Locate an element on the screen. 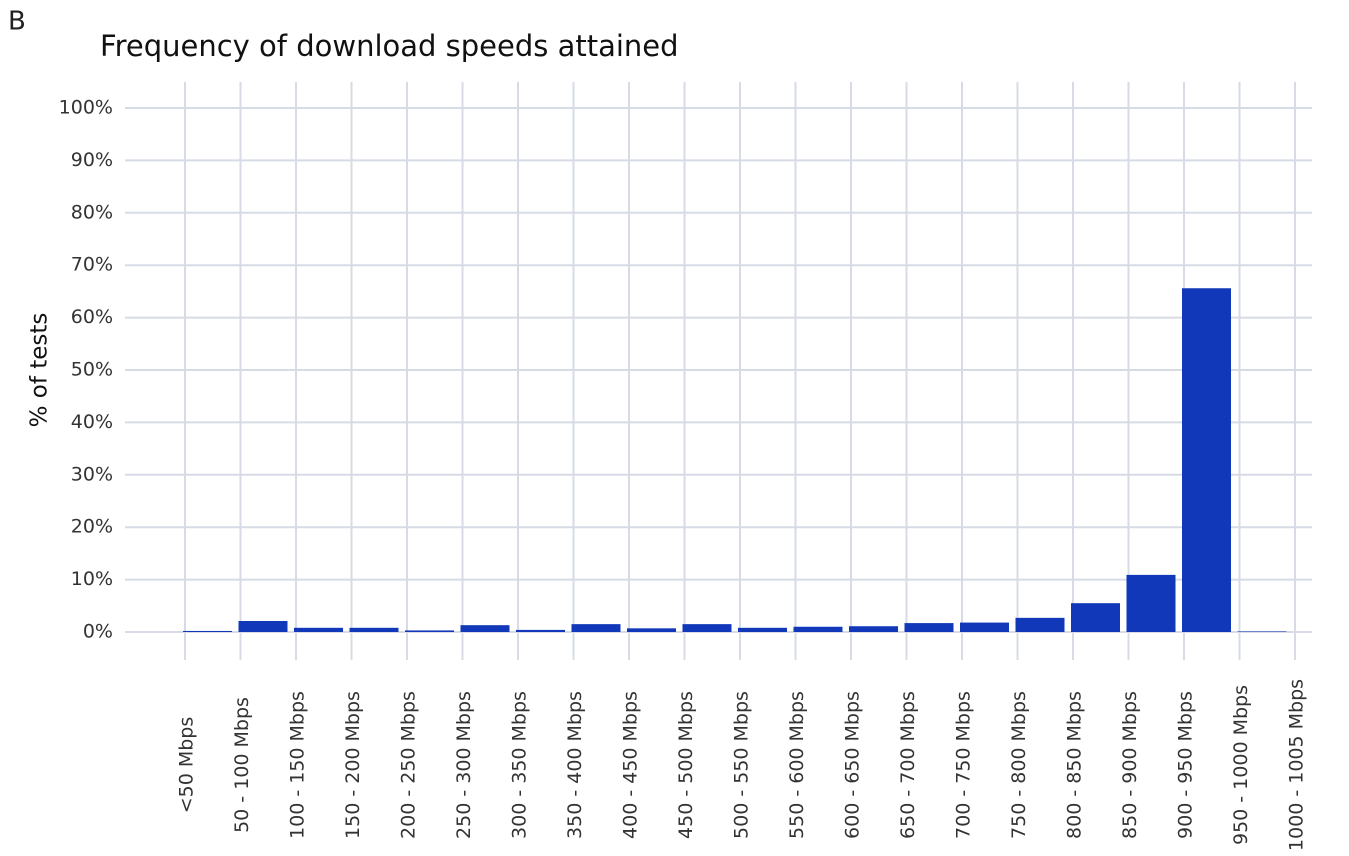 This screenshot has height=856, width=1349. x-tick-label: 950 - 1000 Mbps is located at coordinates (1241, 765).